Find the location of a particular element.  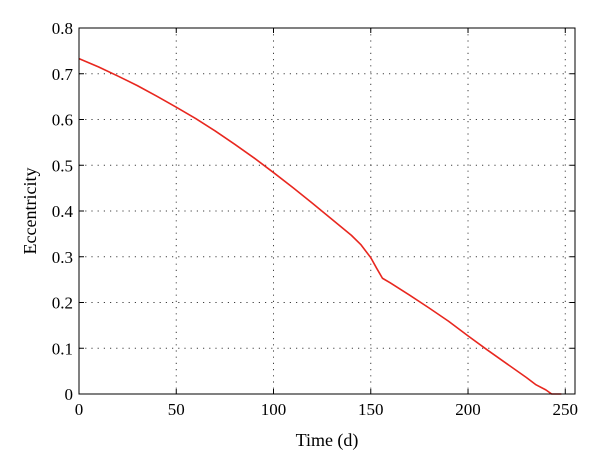

x-tick-label: 0 is located at coordinates (79, 409).